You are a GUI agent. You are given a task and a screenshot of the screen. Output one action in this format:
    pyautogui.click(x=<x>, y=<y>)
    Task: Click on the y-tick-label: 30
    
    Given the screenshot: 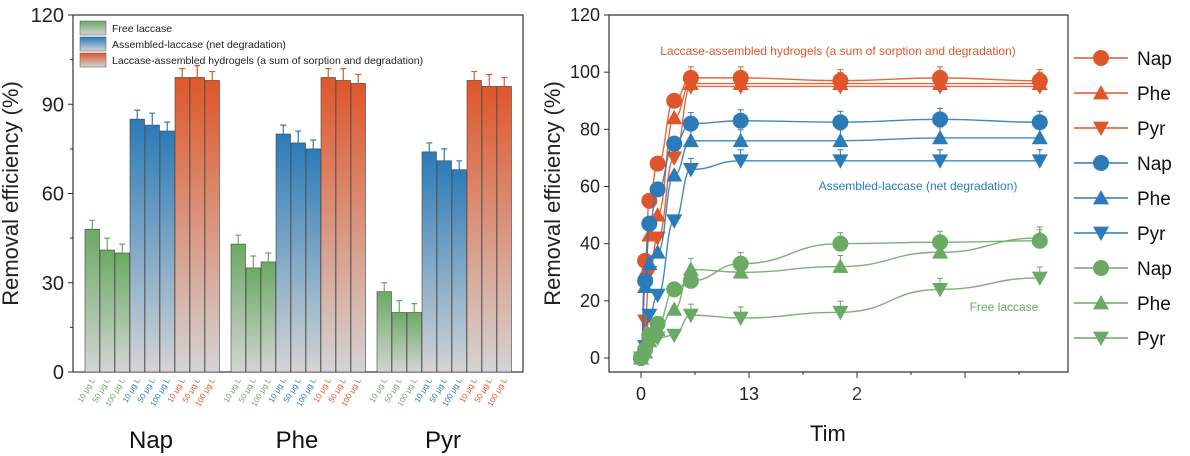 What is the action you would take?
    pyautogui.click(x=53, y=284)
    